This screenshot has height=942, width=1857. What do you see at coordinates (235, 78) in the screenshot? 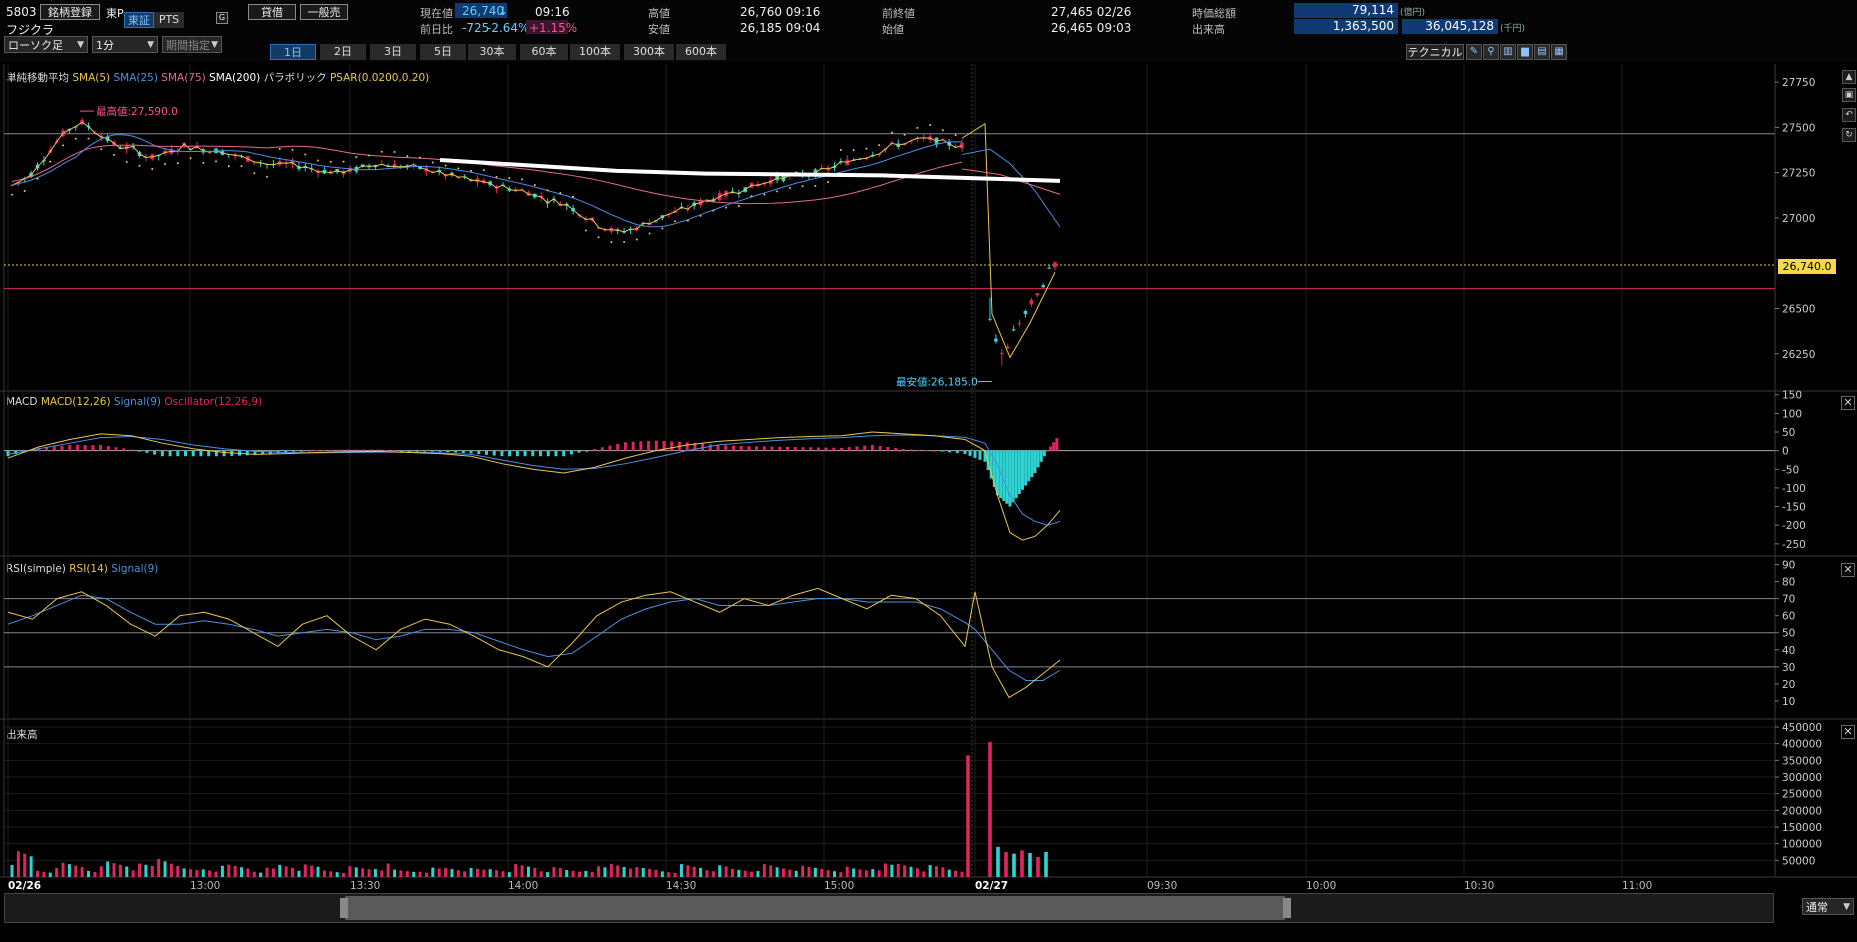
I see `legend-sma200: SMA(200)` at bounding box center [235, 78].